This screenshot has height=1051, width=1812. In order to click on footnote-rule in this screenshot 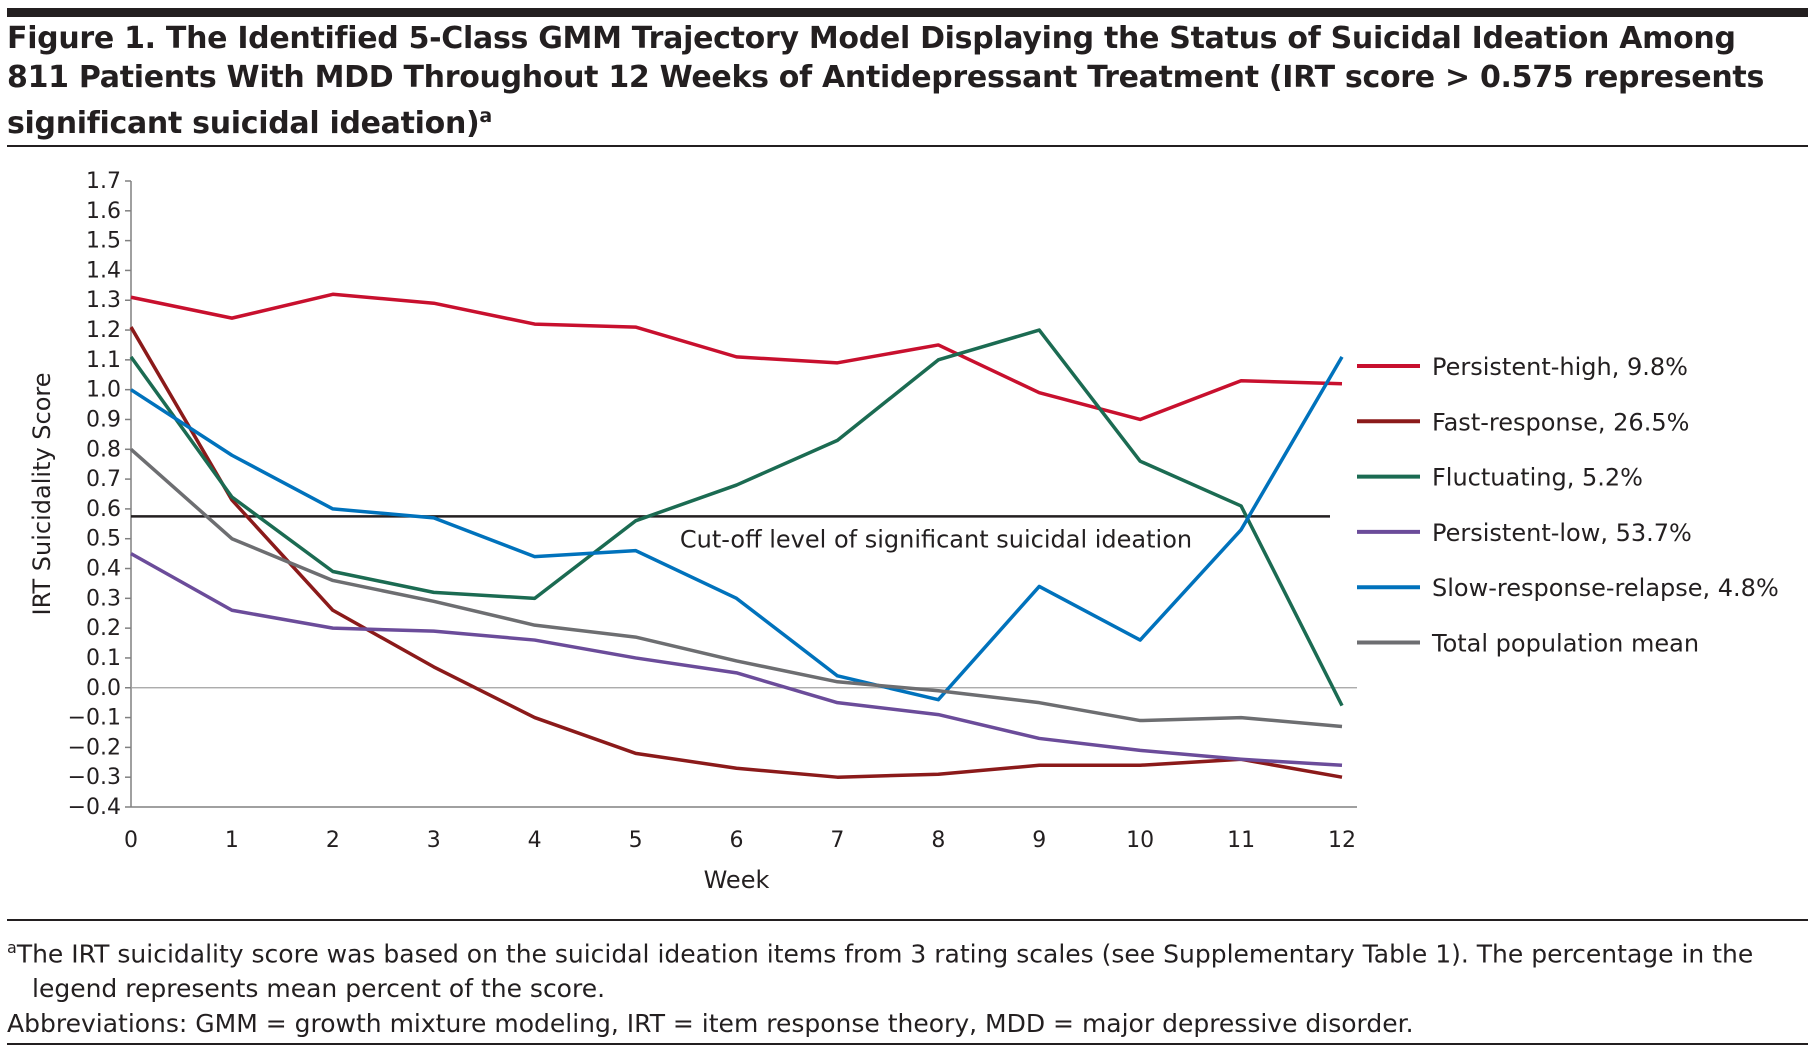, I will do `click(907, 920)`.